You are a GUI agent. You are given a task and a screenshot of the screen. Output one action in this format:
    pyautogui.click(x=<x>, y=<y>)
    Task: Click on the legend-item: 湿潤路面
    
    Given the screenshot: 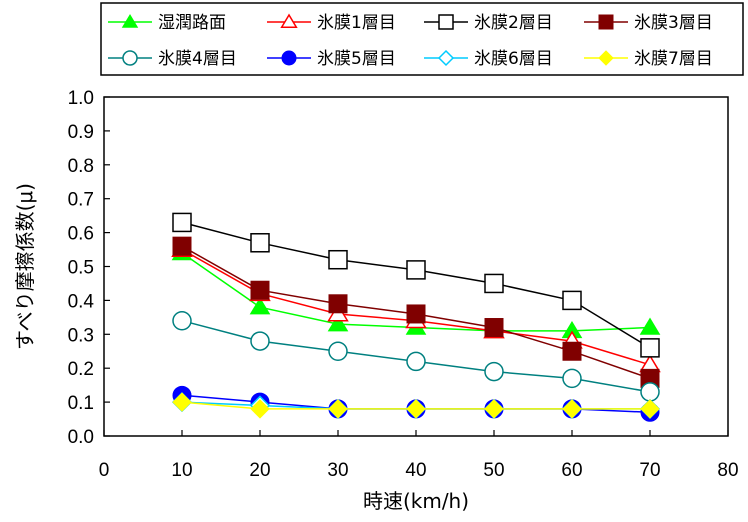 What is the action you would take?
    pyautogui.click(x=167, y=23)
    